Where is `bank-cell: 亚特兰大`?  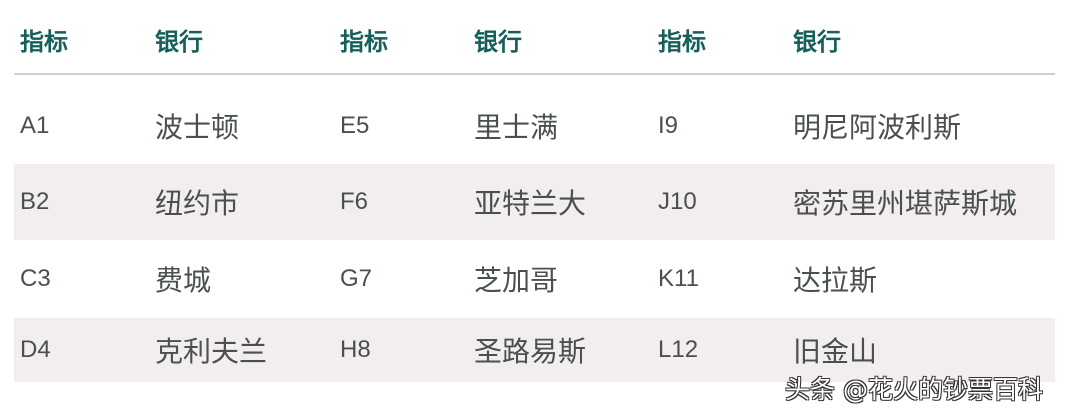
bank-cell: 亚特兰大 is located at coordinates (530, 203).